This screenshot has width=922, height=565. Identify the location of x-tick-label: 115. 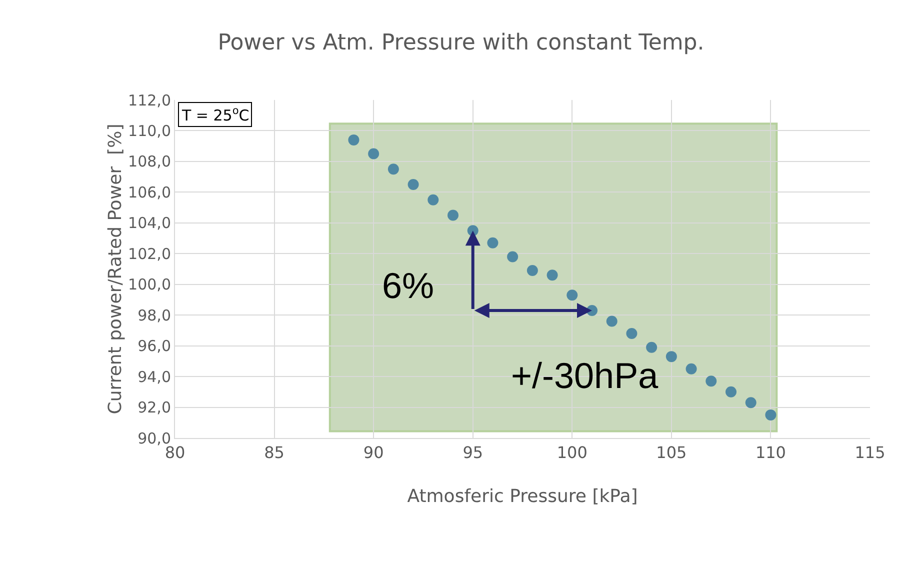
(870, 452).